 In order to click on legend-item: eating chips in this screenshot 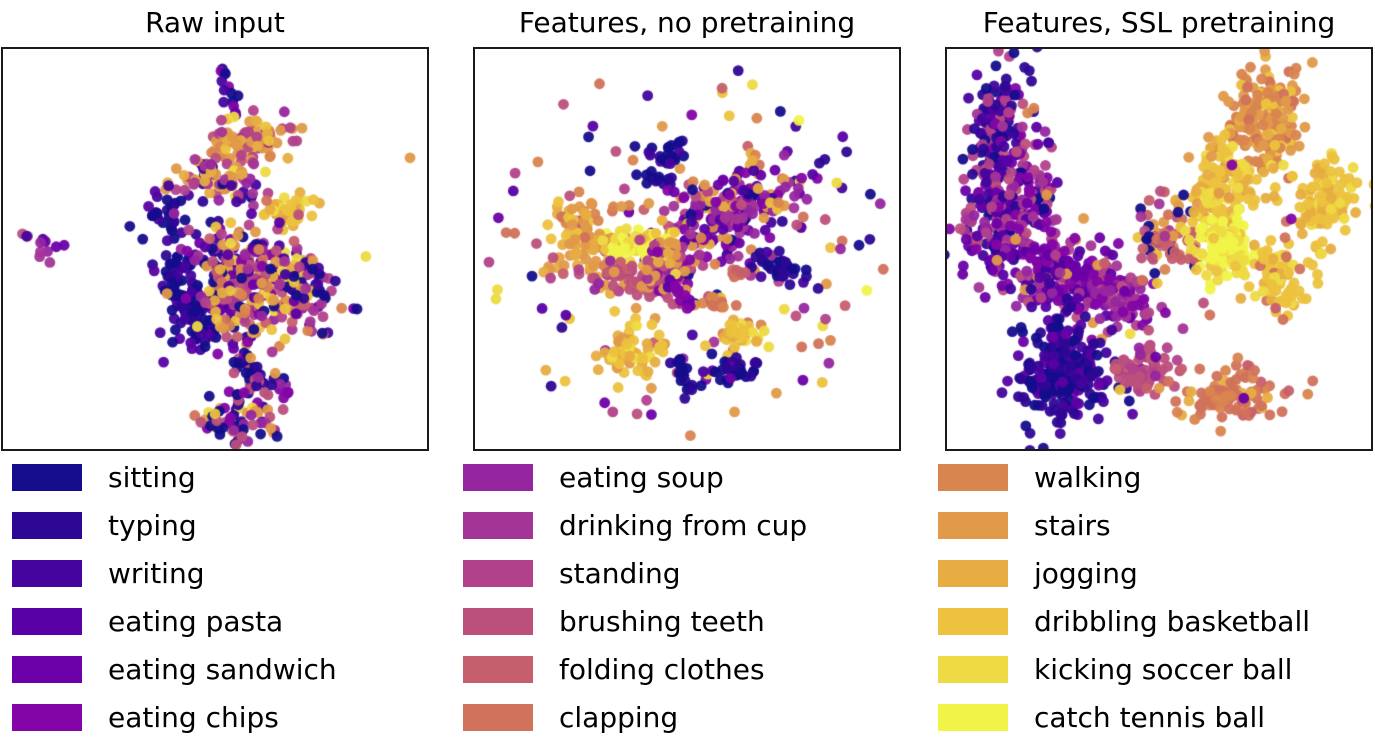, I will do `click(174, 717)`.